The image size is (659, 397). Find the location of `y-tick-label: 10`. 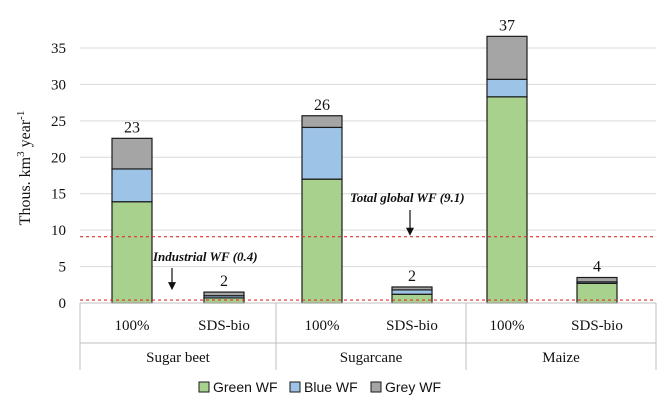

y-tick-label: 10 is located at coordinates (58, 231).